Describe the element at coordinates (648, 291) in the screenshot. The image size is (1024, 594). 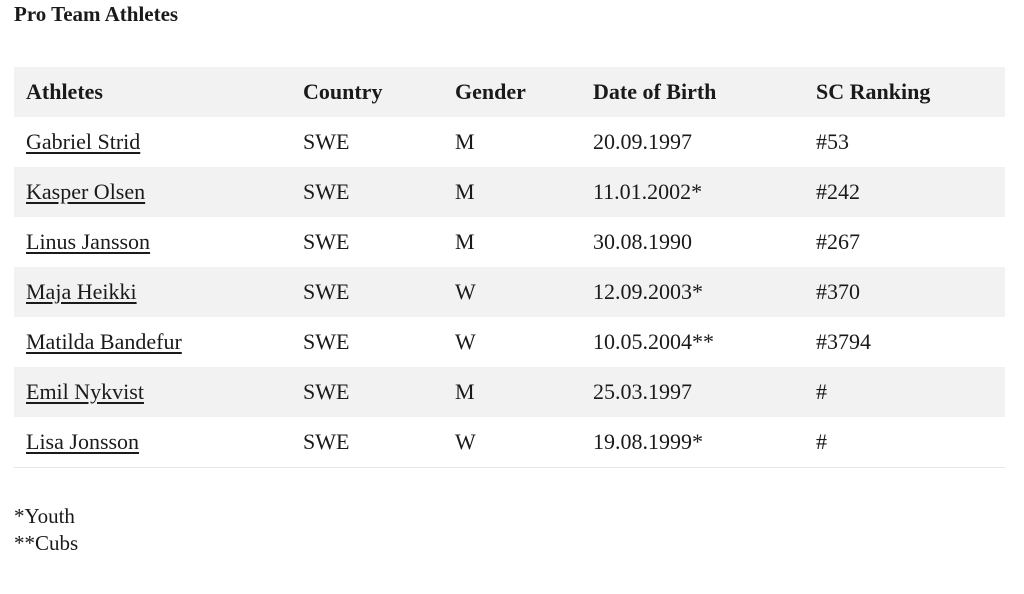
I see `table-cell: 12.09.2003*` at that location.